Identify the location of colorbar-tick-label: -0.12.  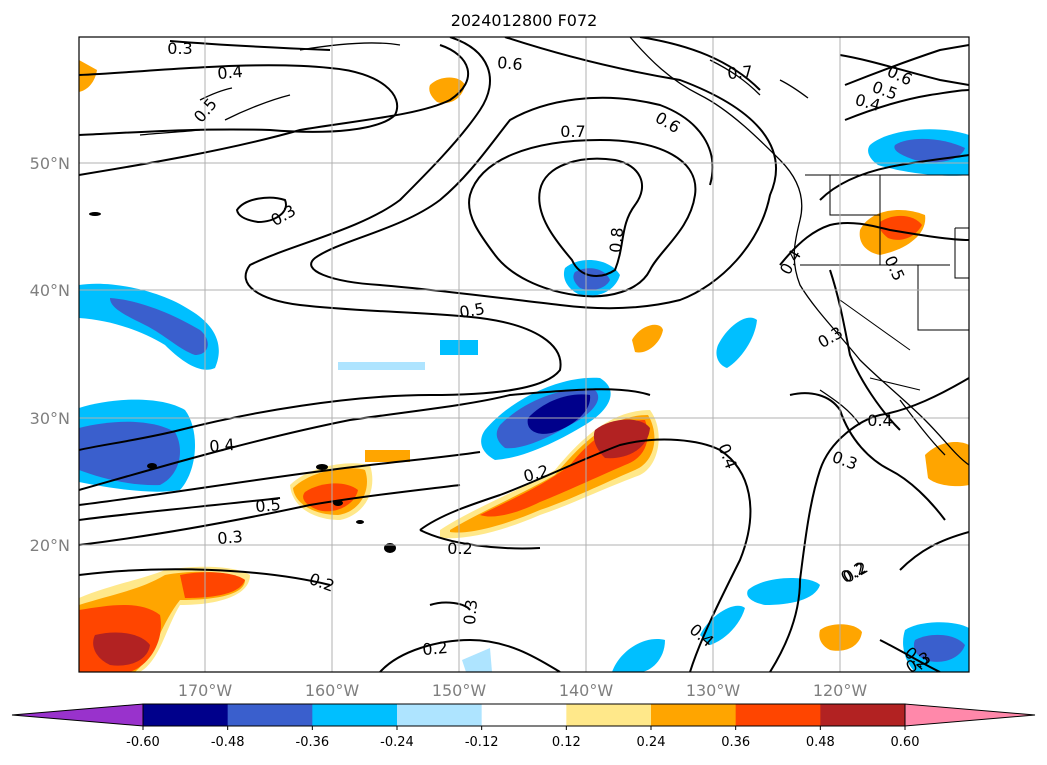
(482, 742).